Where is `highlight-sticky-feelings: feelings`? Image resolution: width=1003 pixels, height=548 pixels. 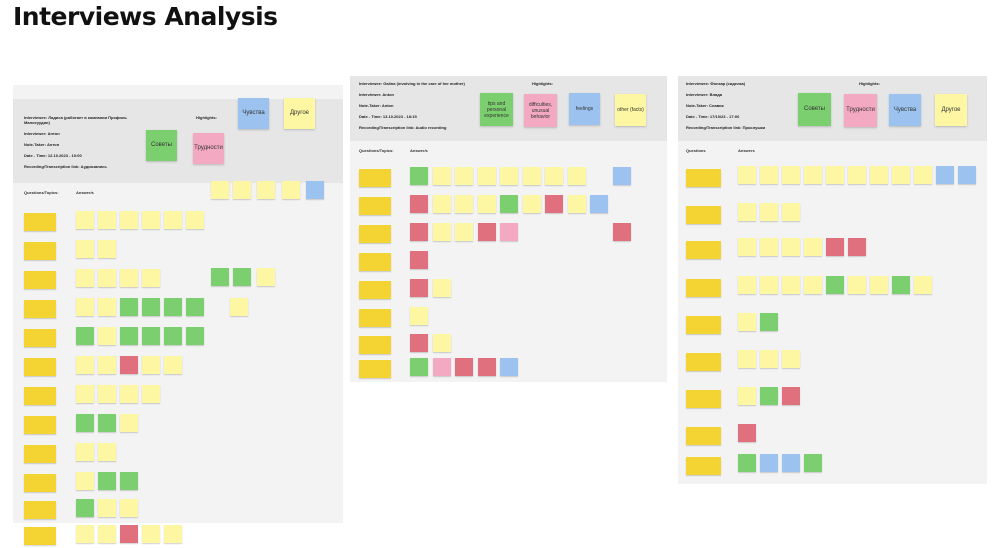
highlight-sticky-feelings: feelings is located at coordinates (584, 109).